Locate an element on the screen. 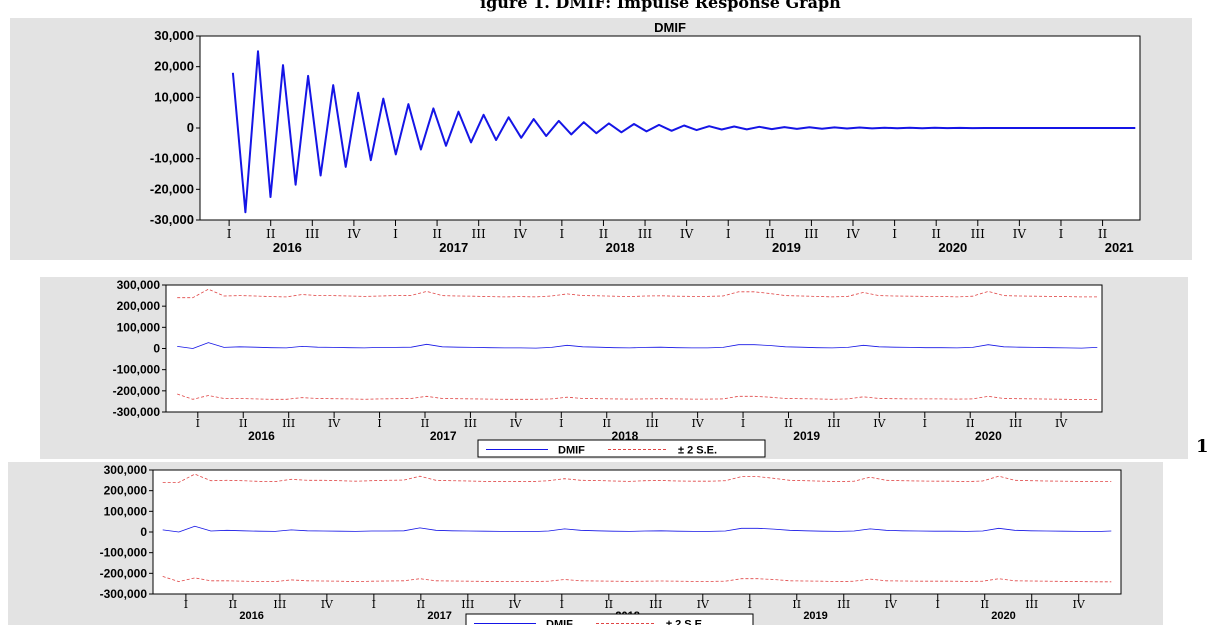 Image resolution: width=1213 pixels, height=625 pixels. y-tick-label: 10,000 is located at coordinates (174, 96).